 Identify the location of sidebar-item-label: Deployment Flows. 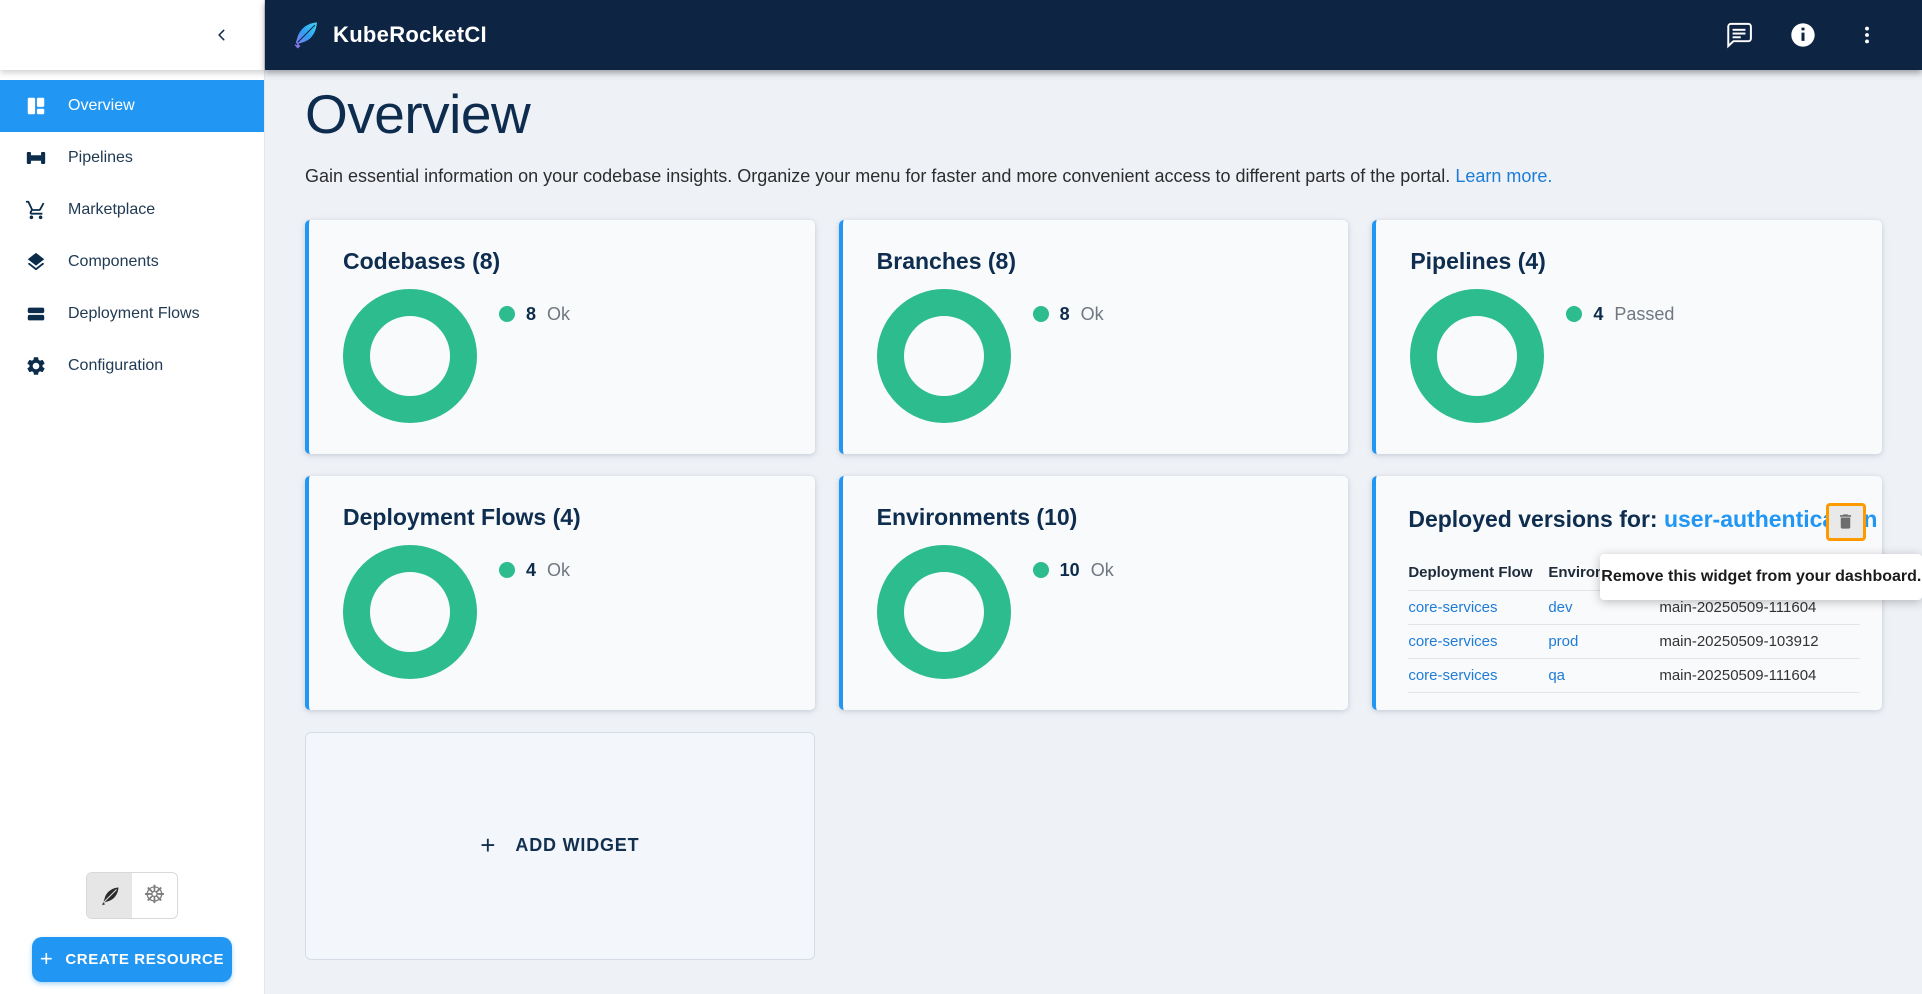
(134, 313).